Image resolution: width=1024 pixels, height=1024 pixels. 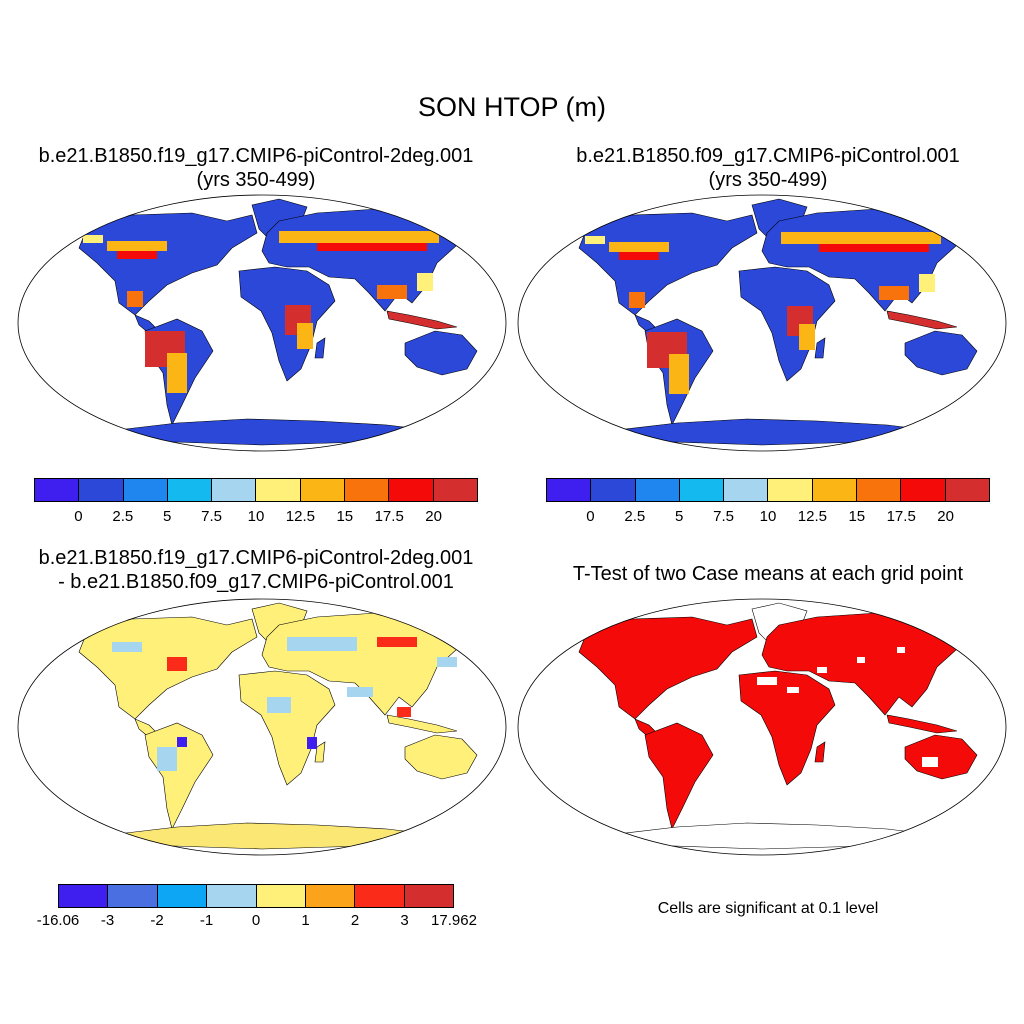 What do you see at coordinates (511, 107) in the screenshot?
I see `figure-title: SON HTOP (m)` at bounding box center [511, 107].